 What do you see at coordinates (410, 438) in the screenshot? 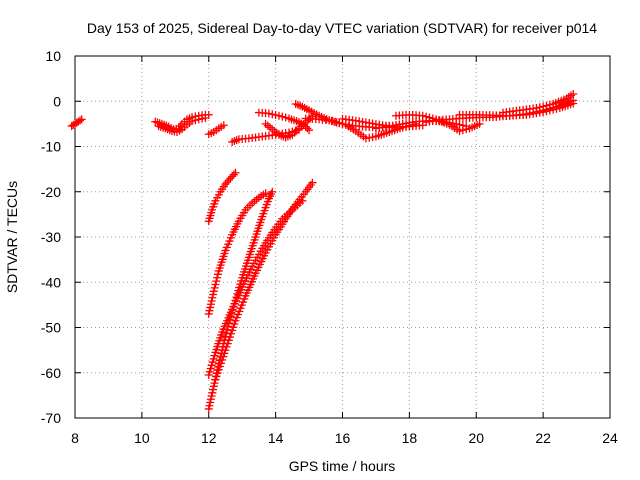
I see `x-tick-label: 18` at bounding box center [410, 438].